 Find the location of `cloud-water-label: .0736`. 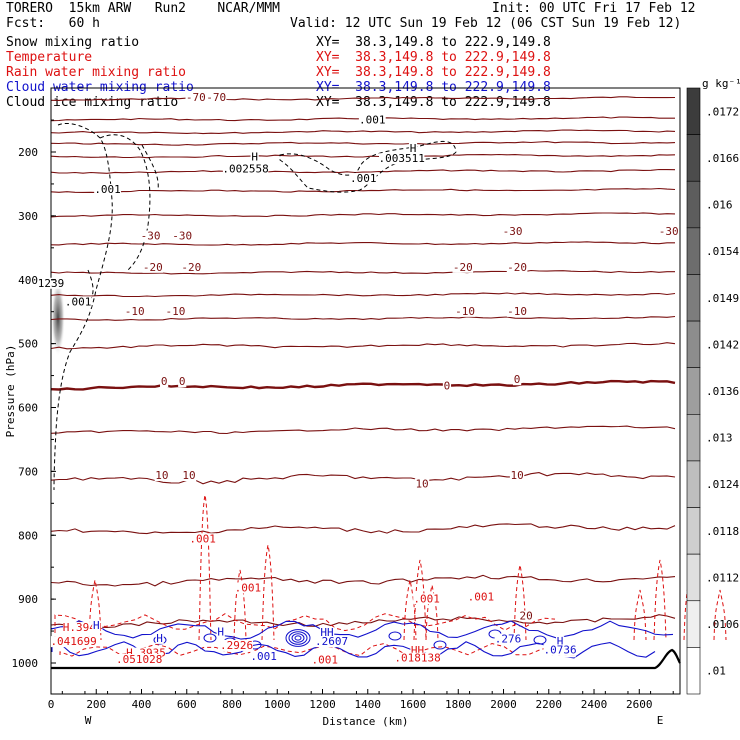

cloud-water-label: .0736 is located at coordinates (560, 649).